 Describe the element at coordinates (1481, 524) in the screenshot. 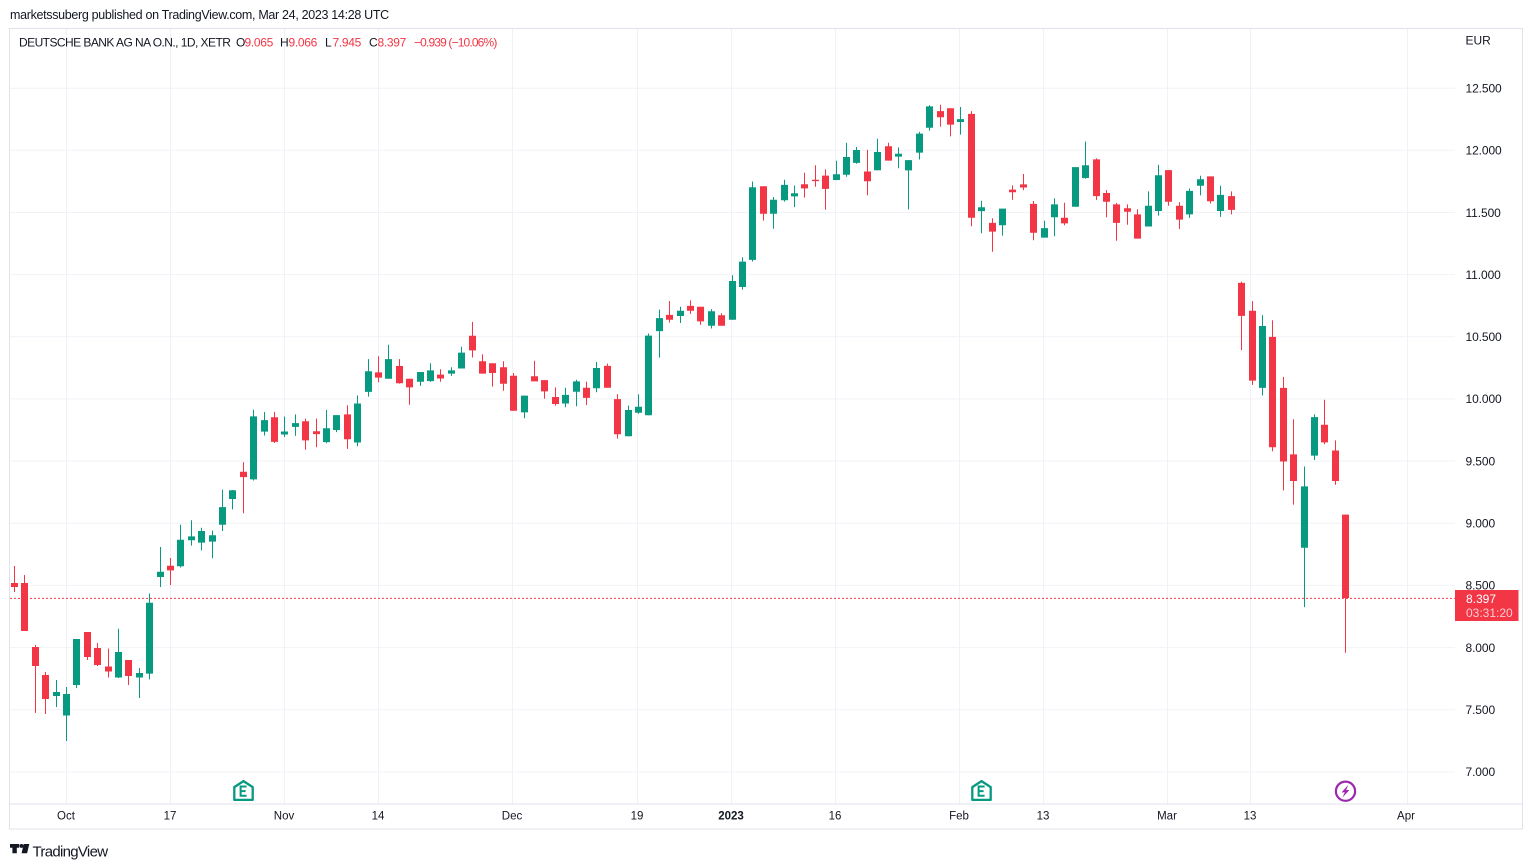

I see `svg-text: 9.000` at that location.